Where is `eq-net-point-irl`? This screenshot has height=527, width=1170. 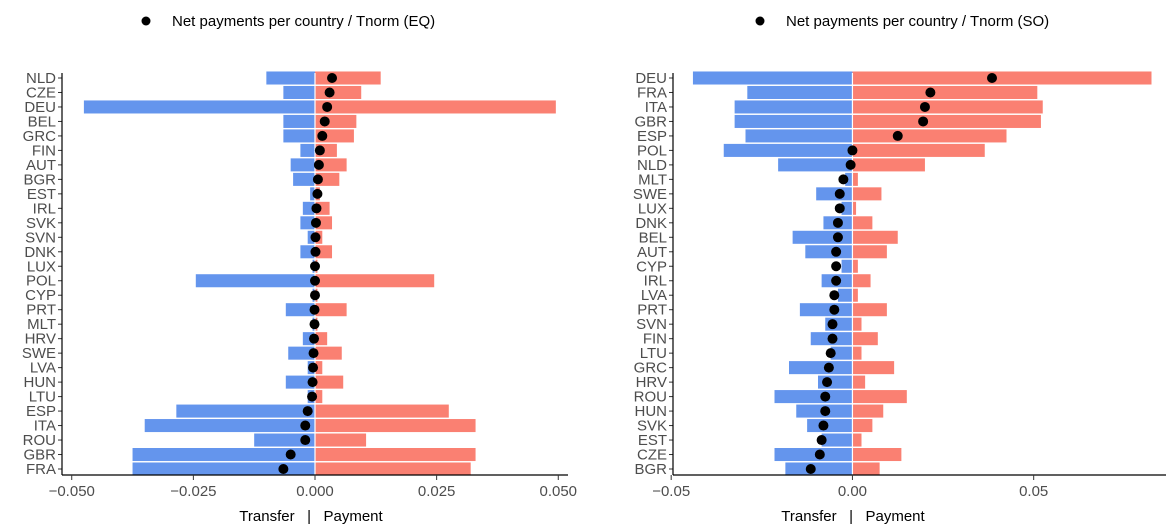
eq-net-point-irl is located at coordinates (316, 208).